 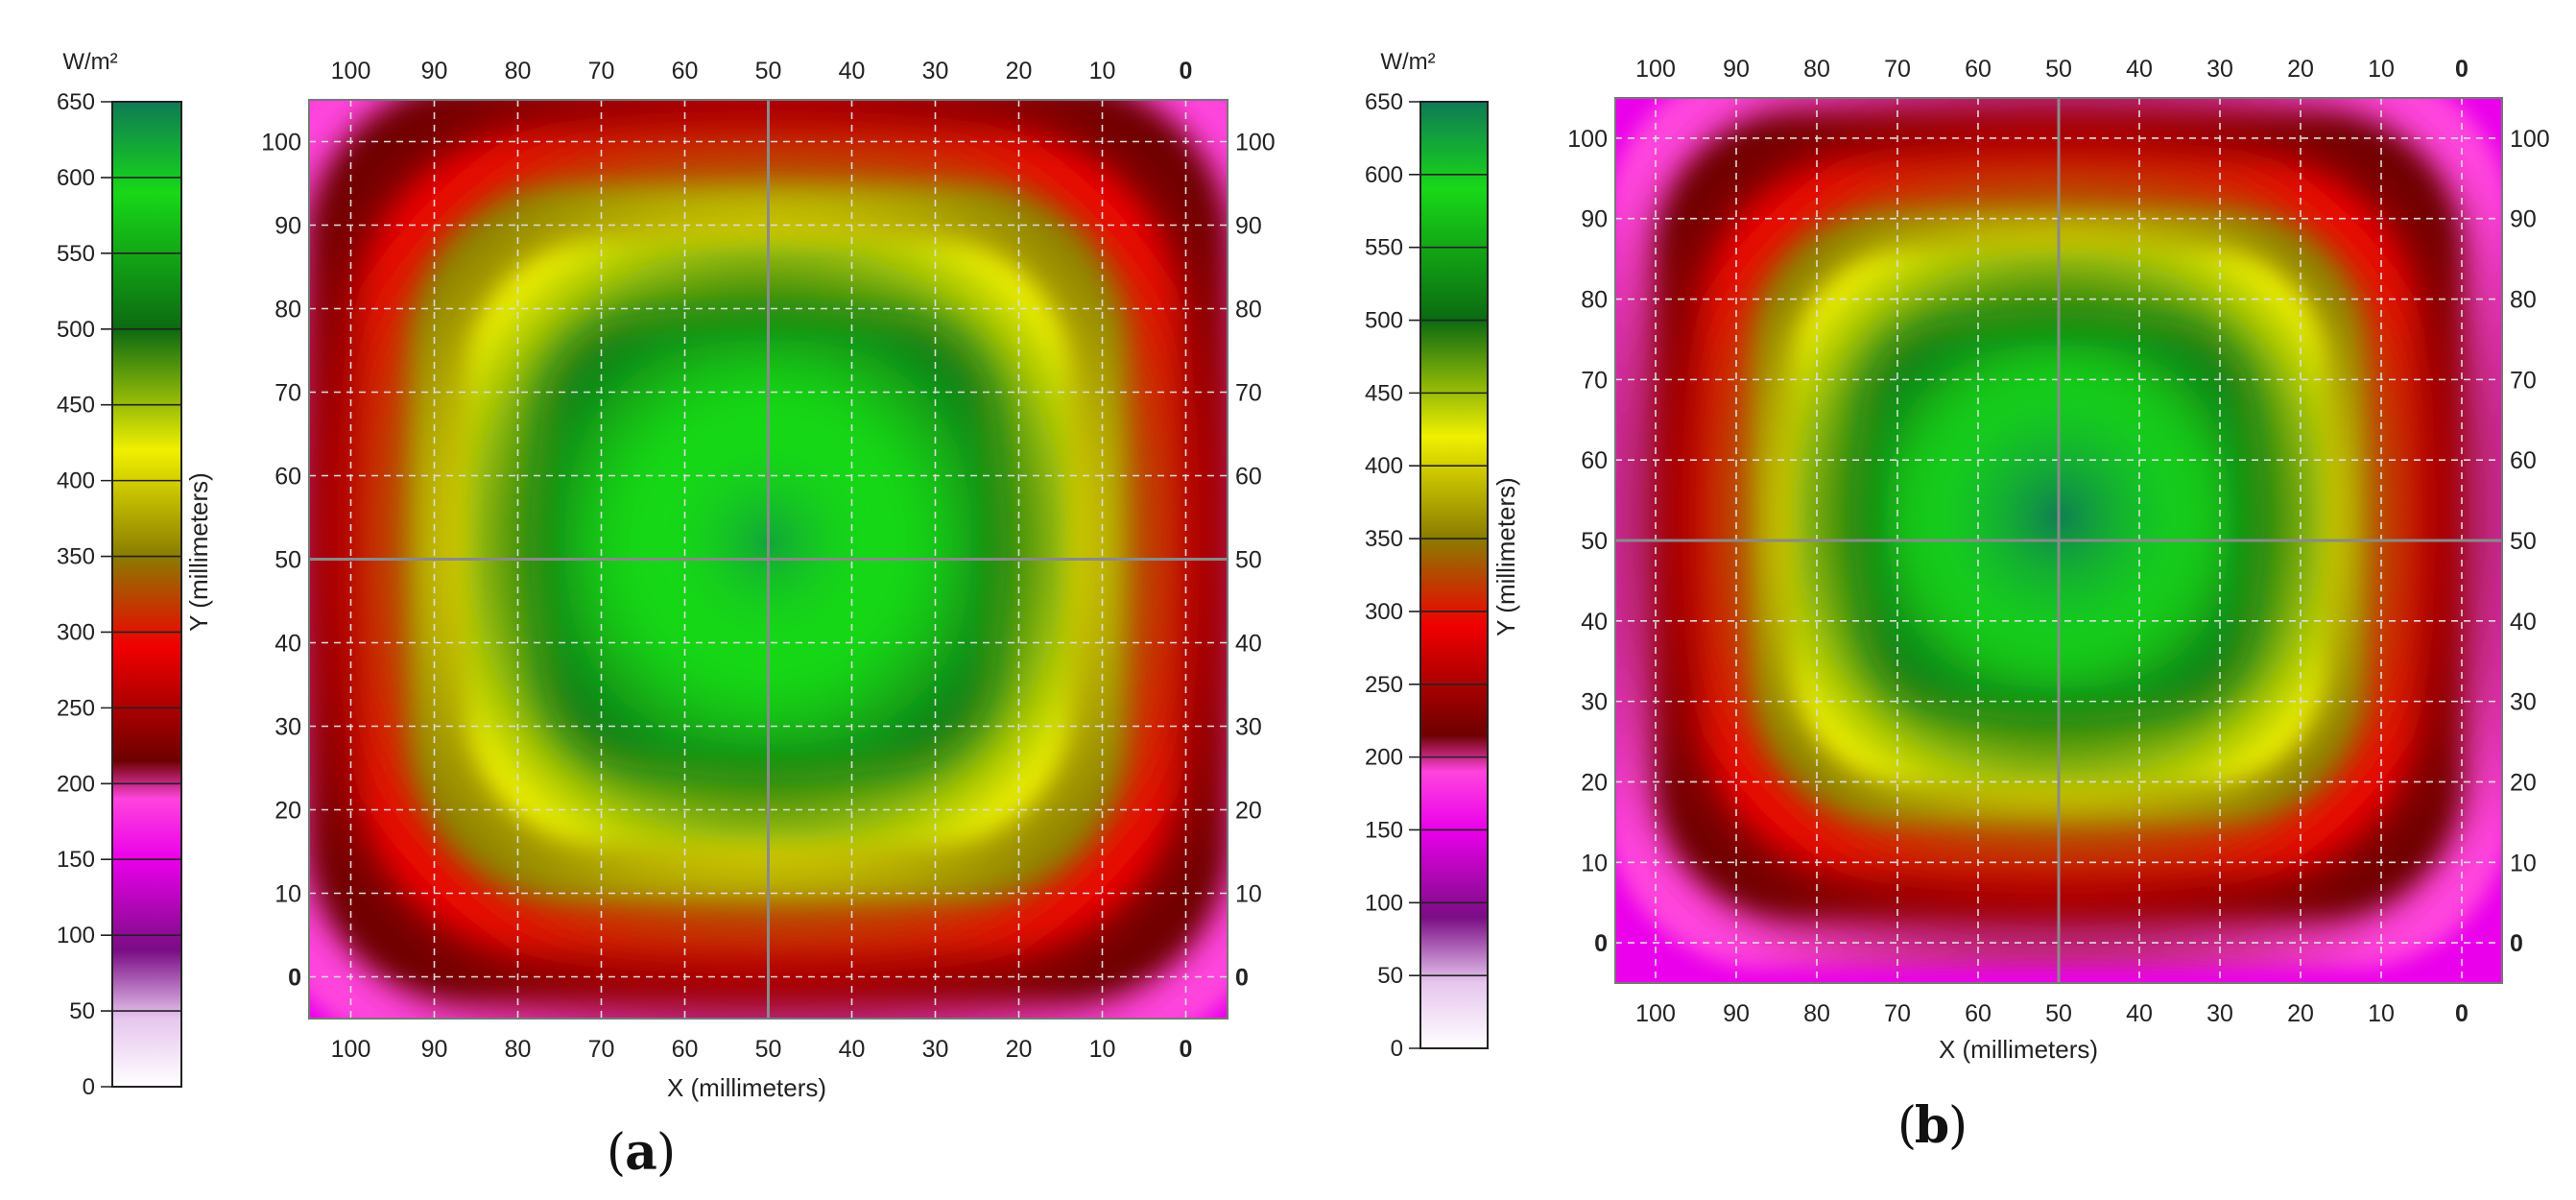 I want to click on x-tick-label-top: 10, so click(x=1102, y=71).